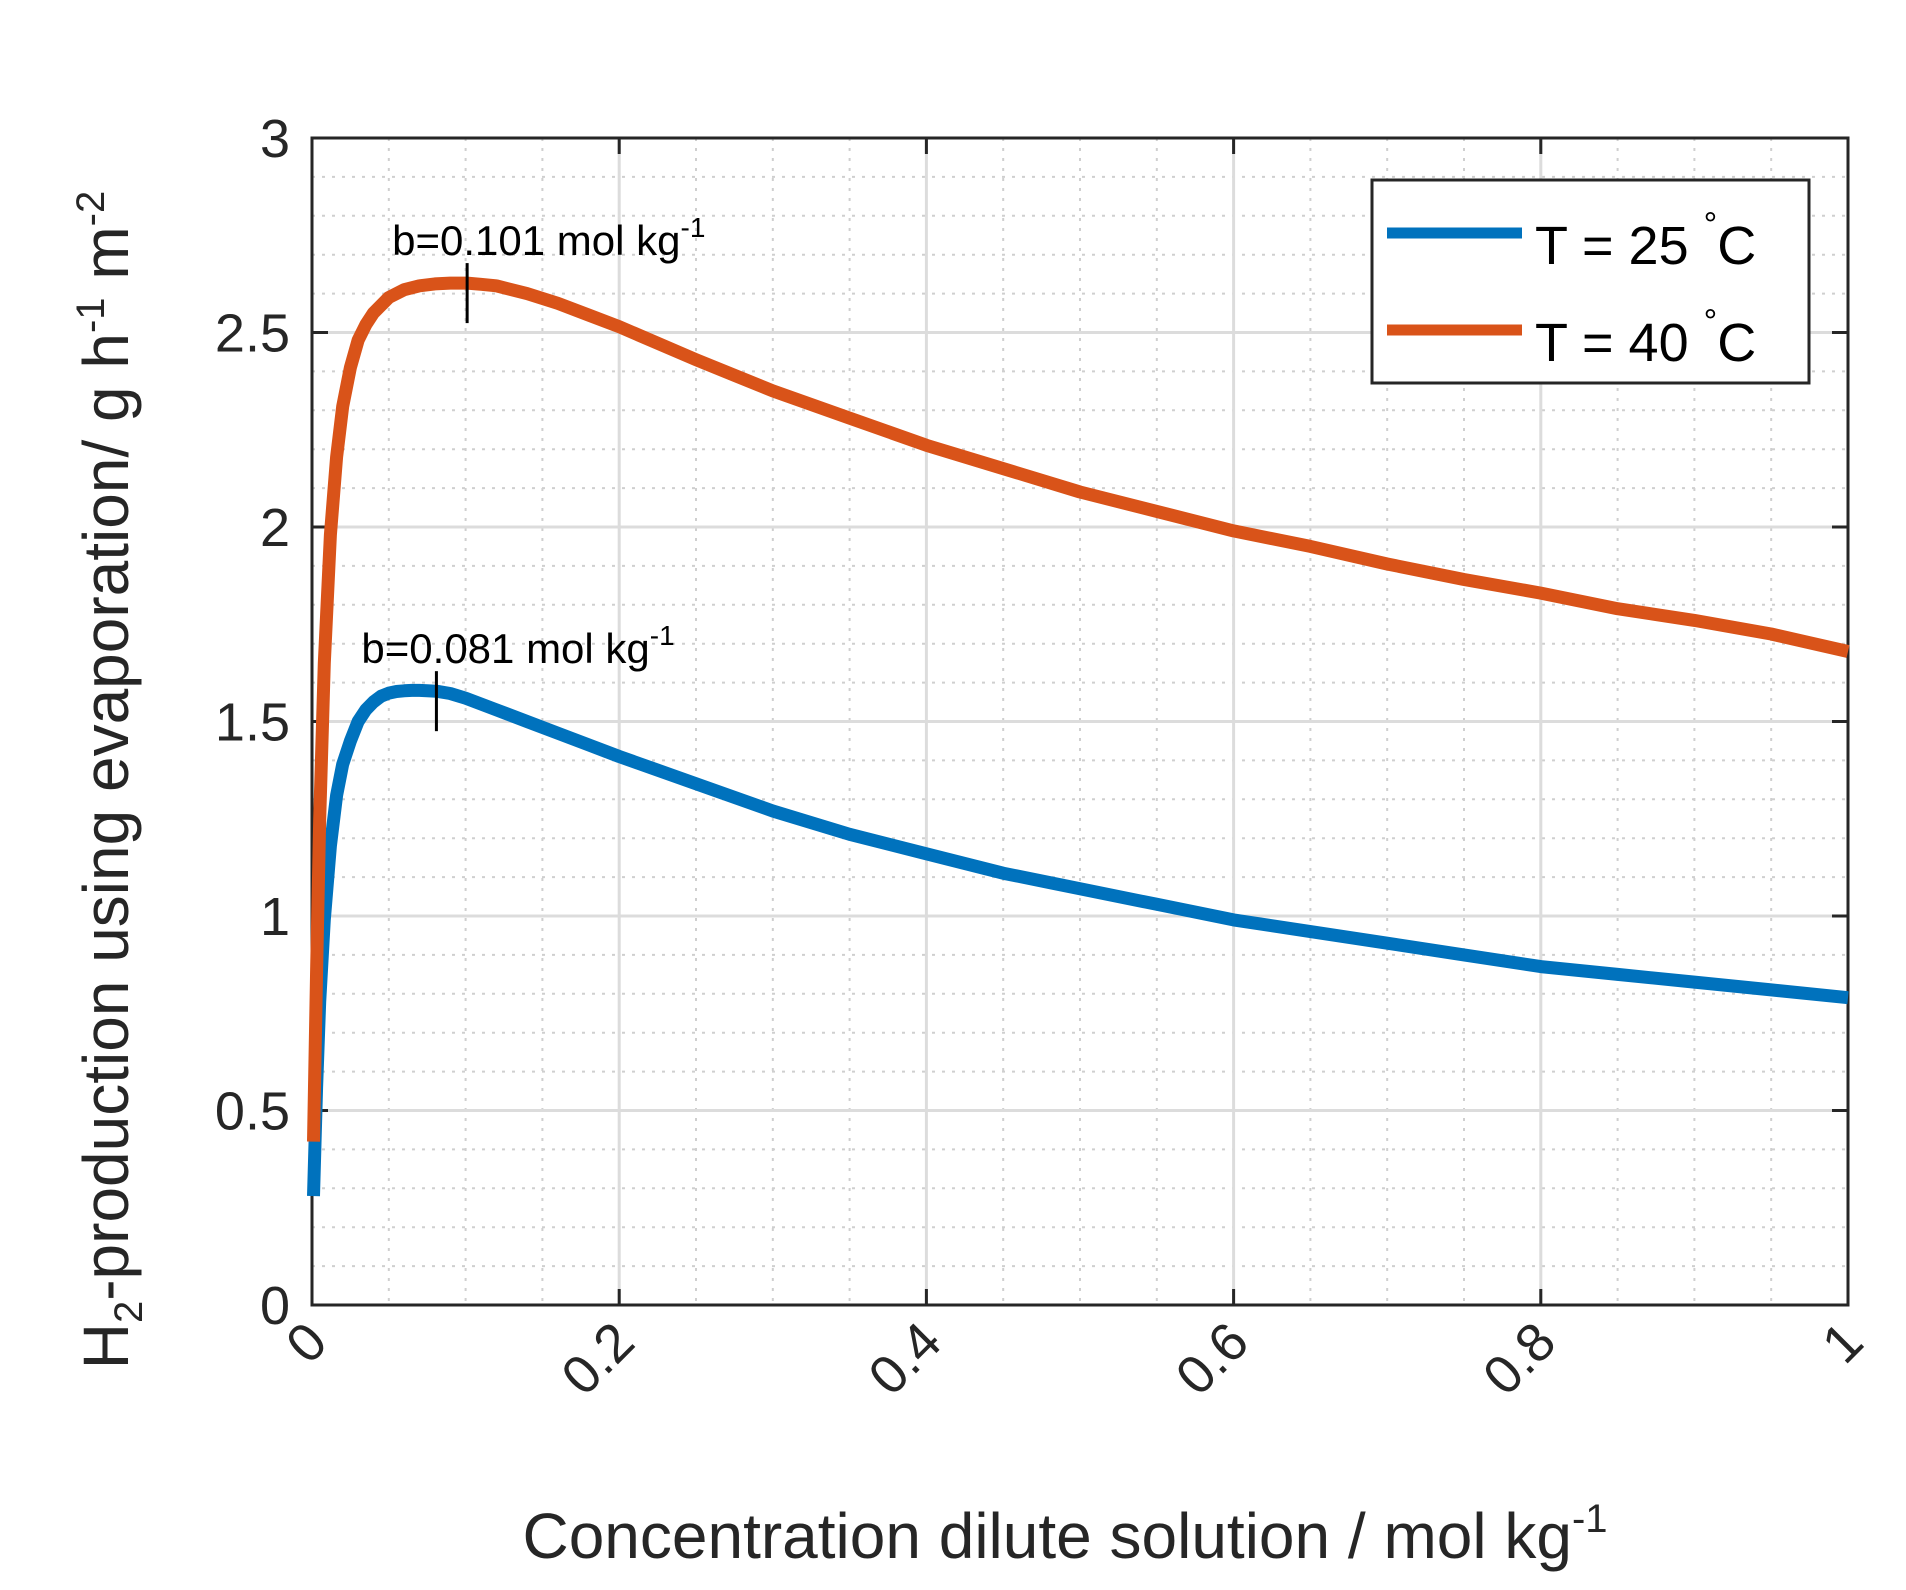 The image size is (1906, 1590). I want to click on annotation-text: b=0.101 mol kg, so click(536, 240).